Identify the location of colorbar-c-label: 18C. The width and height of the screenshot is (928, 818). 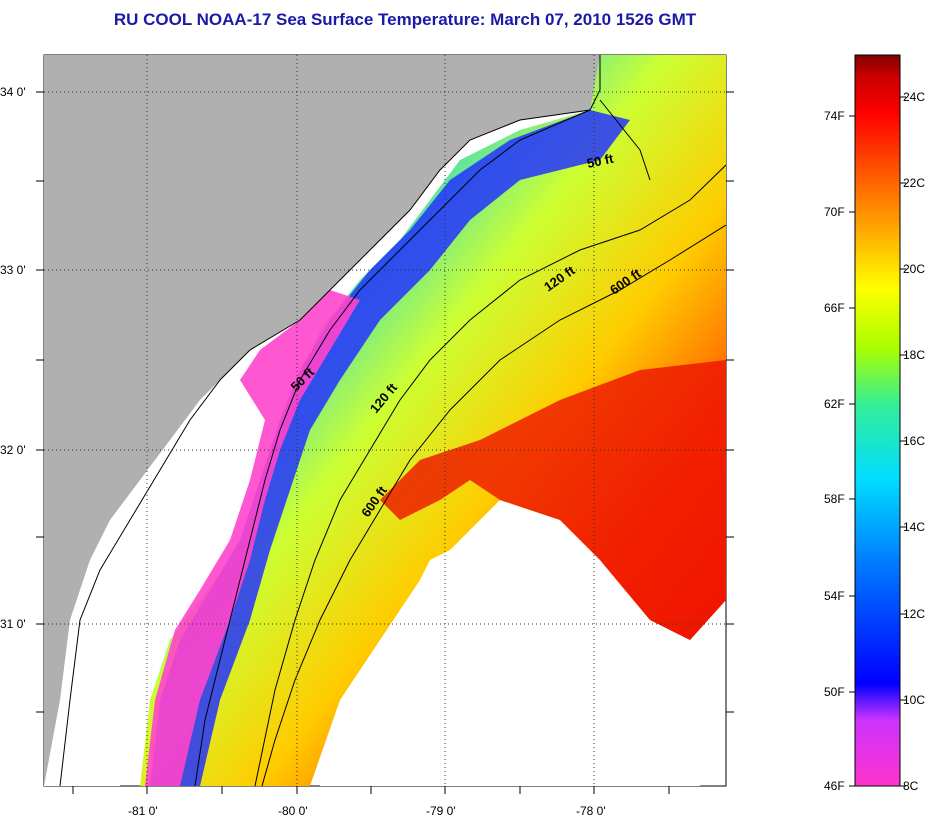
(914, 355).